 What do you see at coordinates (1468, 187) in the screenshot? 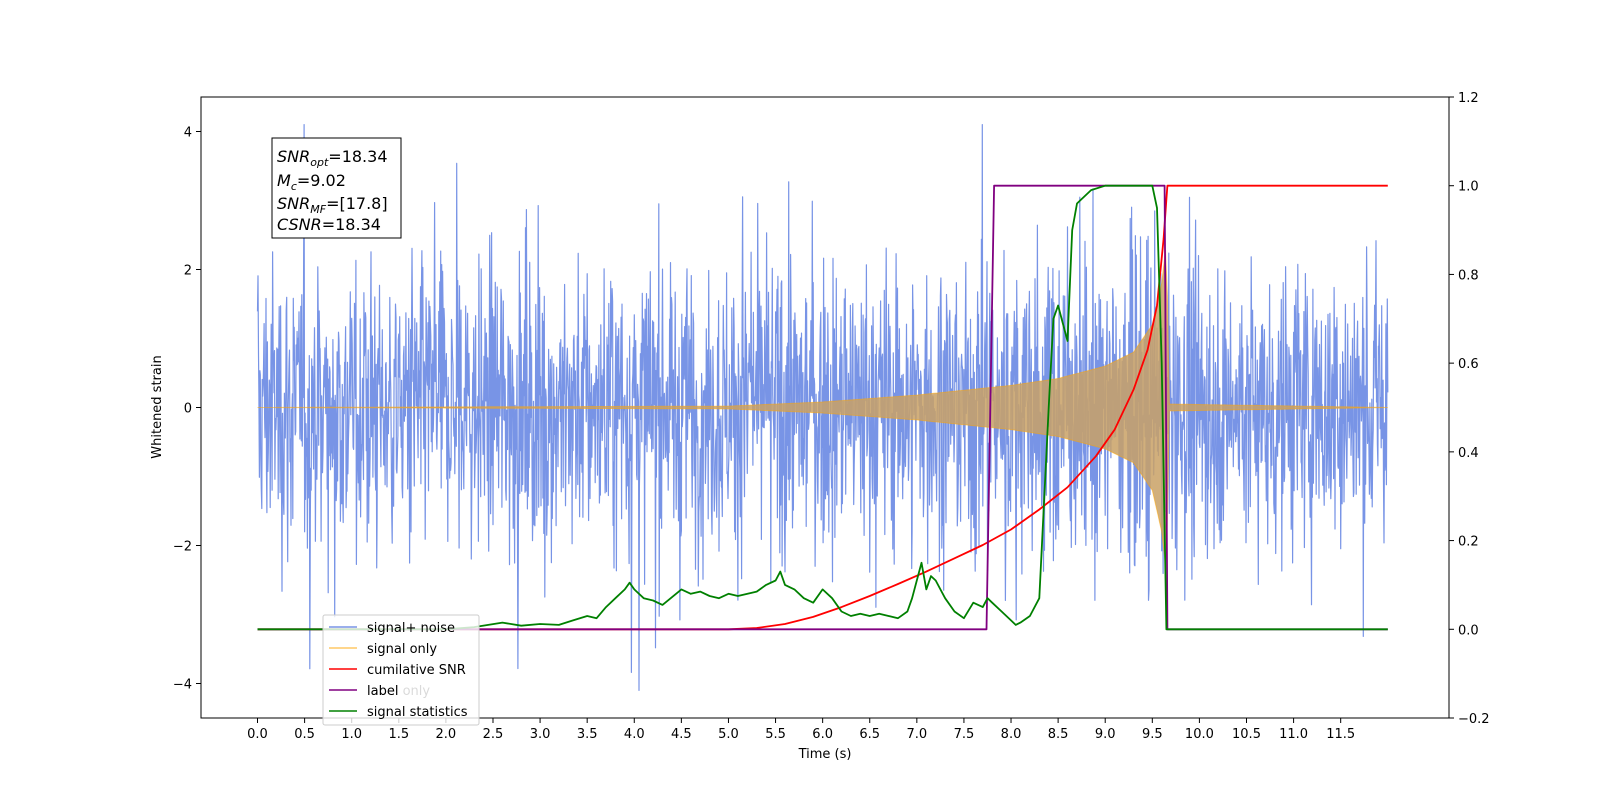
I see `y2-tick-label: 1.0` at bounding box center [1468, 187].